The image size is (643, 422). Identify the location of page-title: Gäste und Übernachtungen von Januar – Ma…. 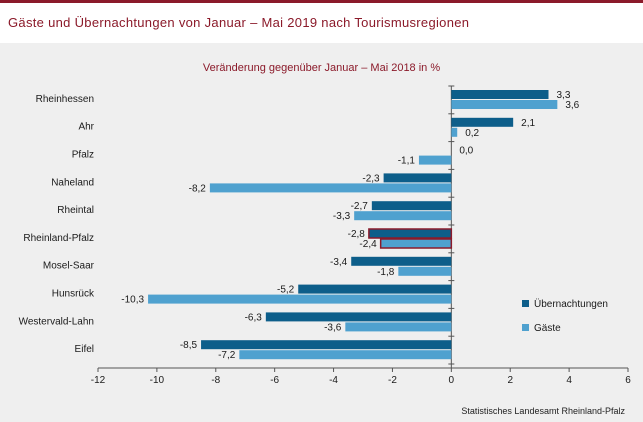
(239, 22).